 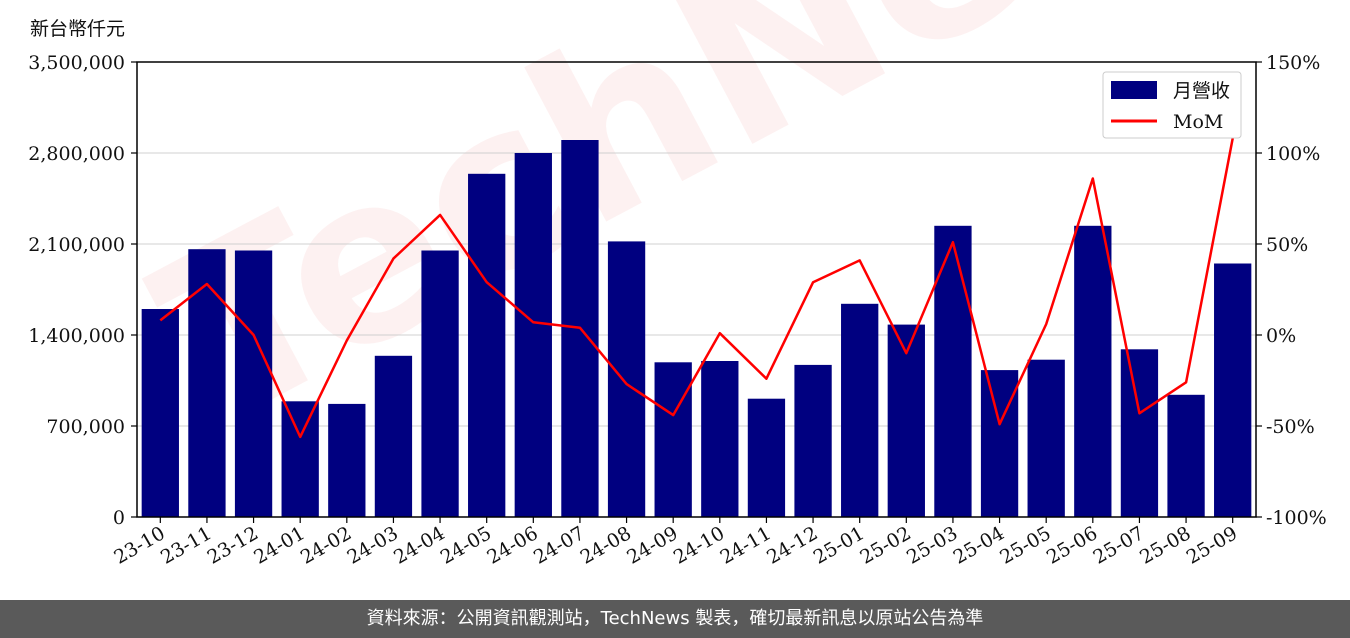 What do you see at coordinates (559, 545) in the screenshot?
I see `x-tick-label: 24-07` at bounding box center [559, 545].